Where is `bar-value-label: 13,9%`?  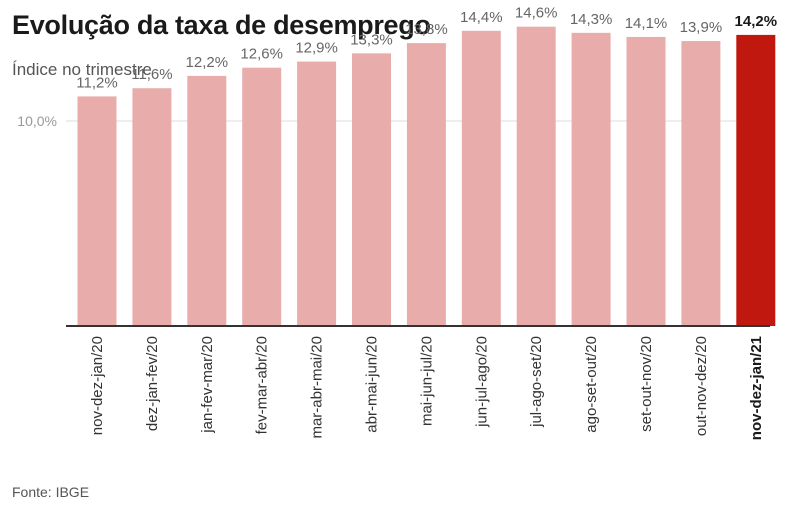 bar-value-label: 13,9% is located at coordinates (701, 27).